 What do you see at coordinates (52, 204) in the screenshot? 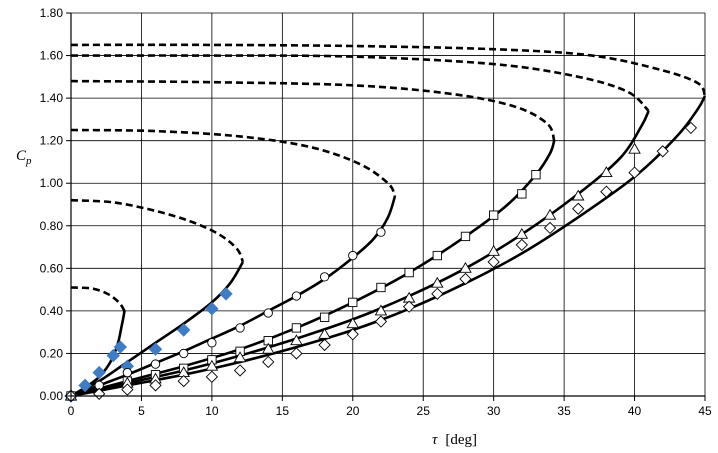
I see `y-tick-labels: 0.00 0.20 0.40 0.60 0.80 1.00 1.20 1.40 1.60 1.80` at bounding box center [52, 204].